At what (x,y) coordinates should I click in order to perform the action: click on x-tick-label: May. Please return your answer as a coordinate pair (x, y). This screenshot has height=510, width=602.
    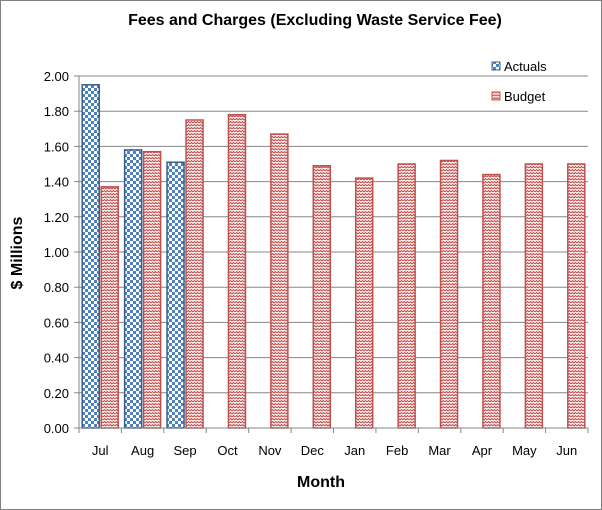
    Looking at the image, I should click on (524, 450).